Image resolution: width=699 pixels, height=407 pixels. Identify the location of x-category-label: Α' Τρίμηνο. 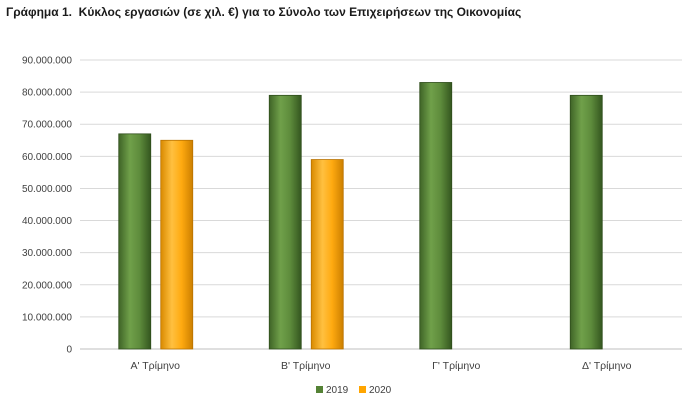
(156, 366).